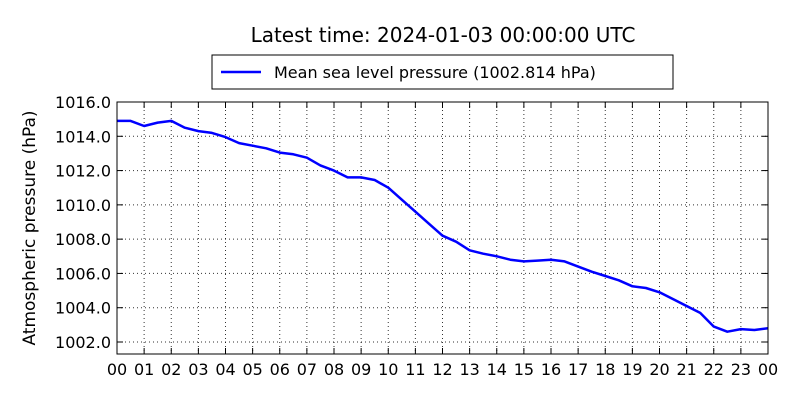 This screenshot has width=800, height=400. I want to click on x-tick-label: 19, so click(632, 369).